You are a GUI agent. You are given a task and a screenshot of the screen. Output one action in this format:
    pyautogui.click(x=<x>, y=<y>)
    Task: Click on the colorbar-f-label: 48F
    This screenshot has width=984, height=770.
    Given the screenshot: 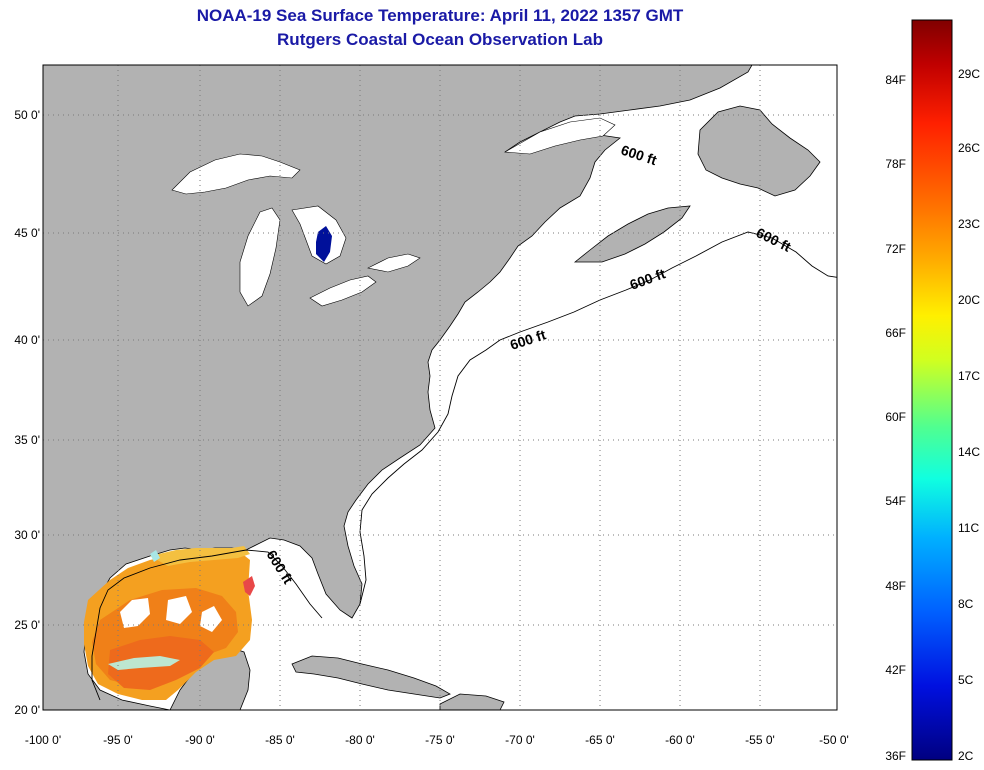 What is the action you would take?
    pyautogui.click(x=895, y=586)
    